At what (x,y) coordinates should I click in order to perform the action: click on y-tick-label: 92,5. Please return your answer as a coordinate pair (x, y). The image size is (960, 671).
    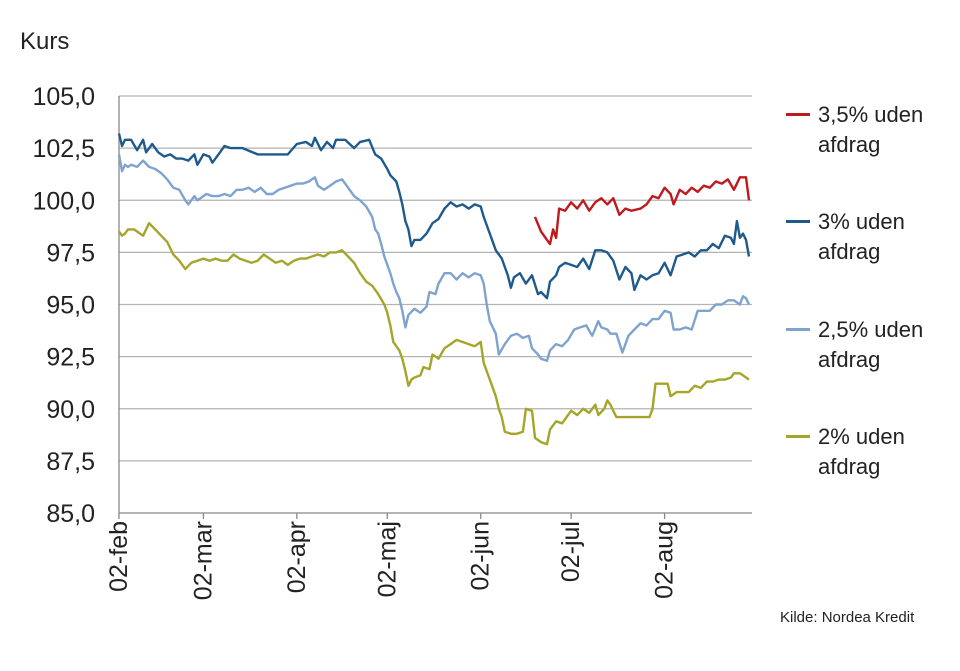
    Looking at the image, I should click on (70, 358).